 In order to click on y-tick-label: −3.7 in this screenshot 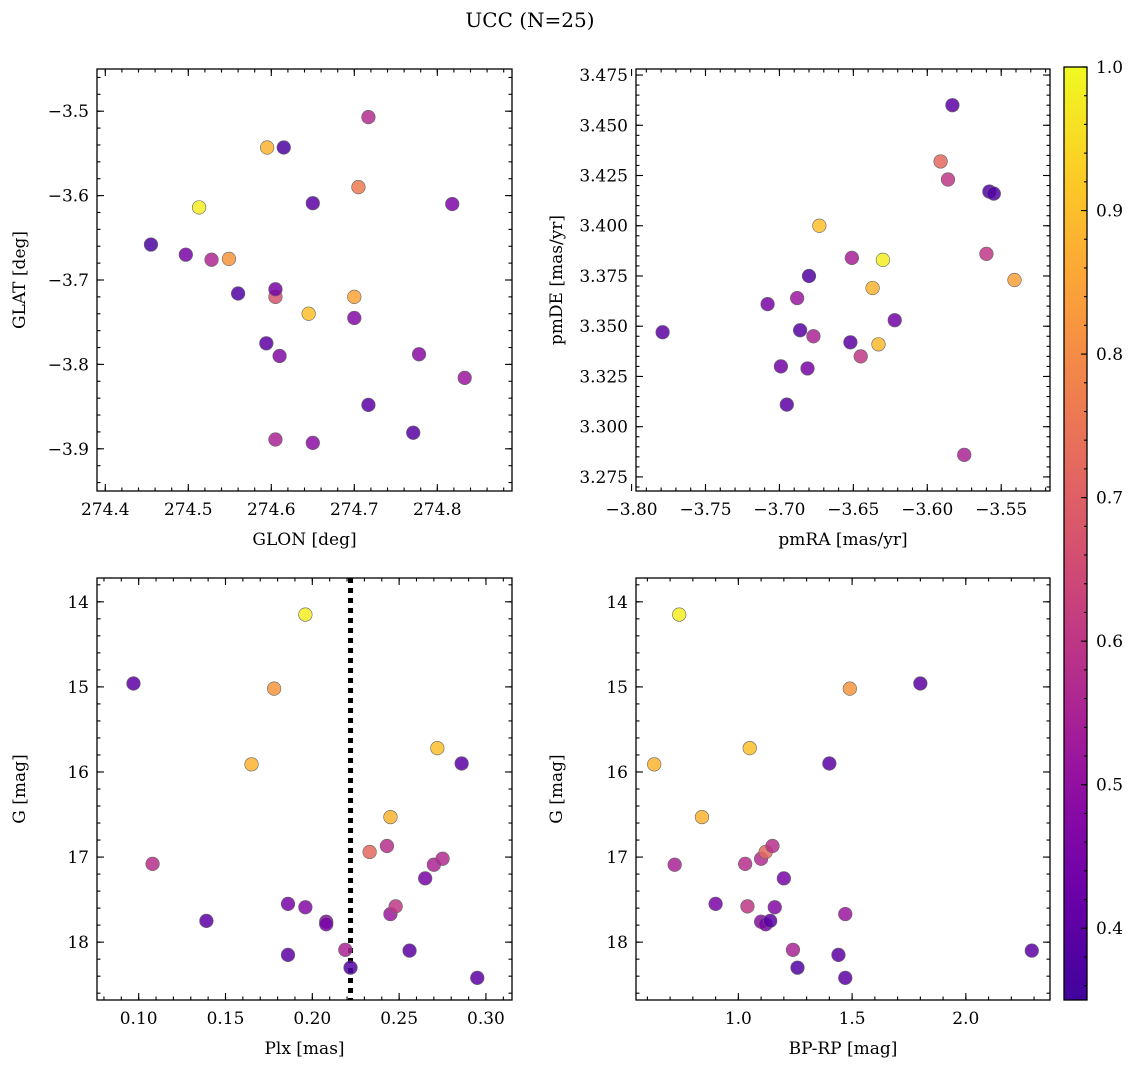, I will do `click(68, 281)`.